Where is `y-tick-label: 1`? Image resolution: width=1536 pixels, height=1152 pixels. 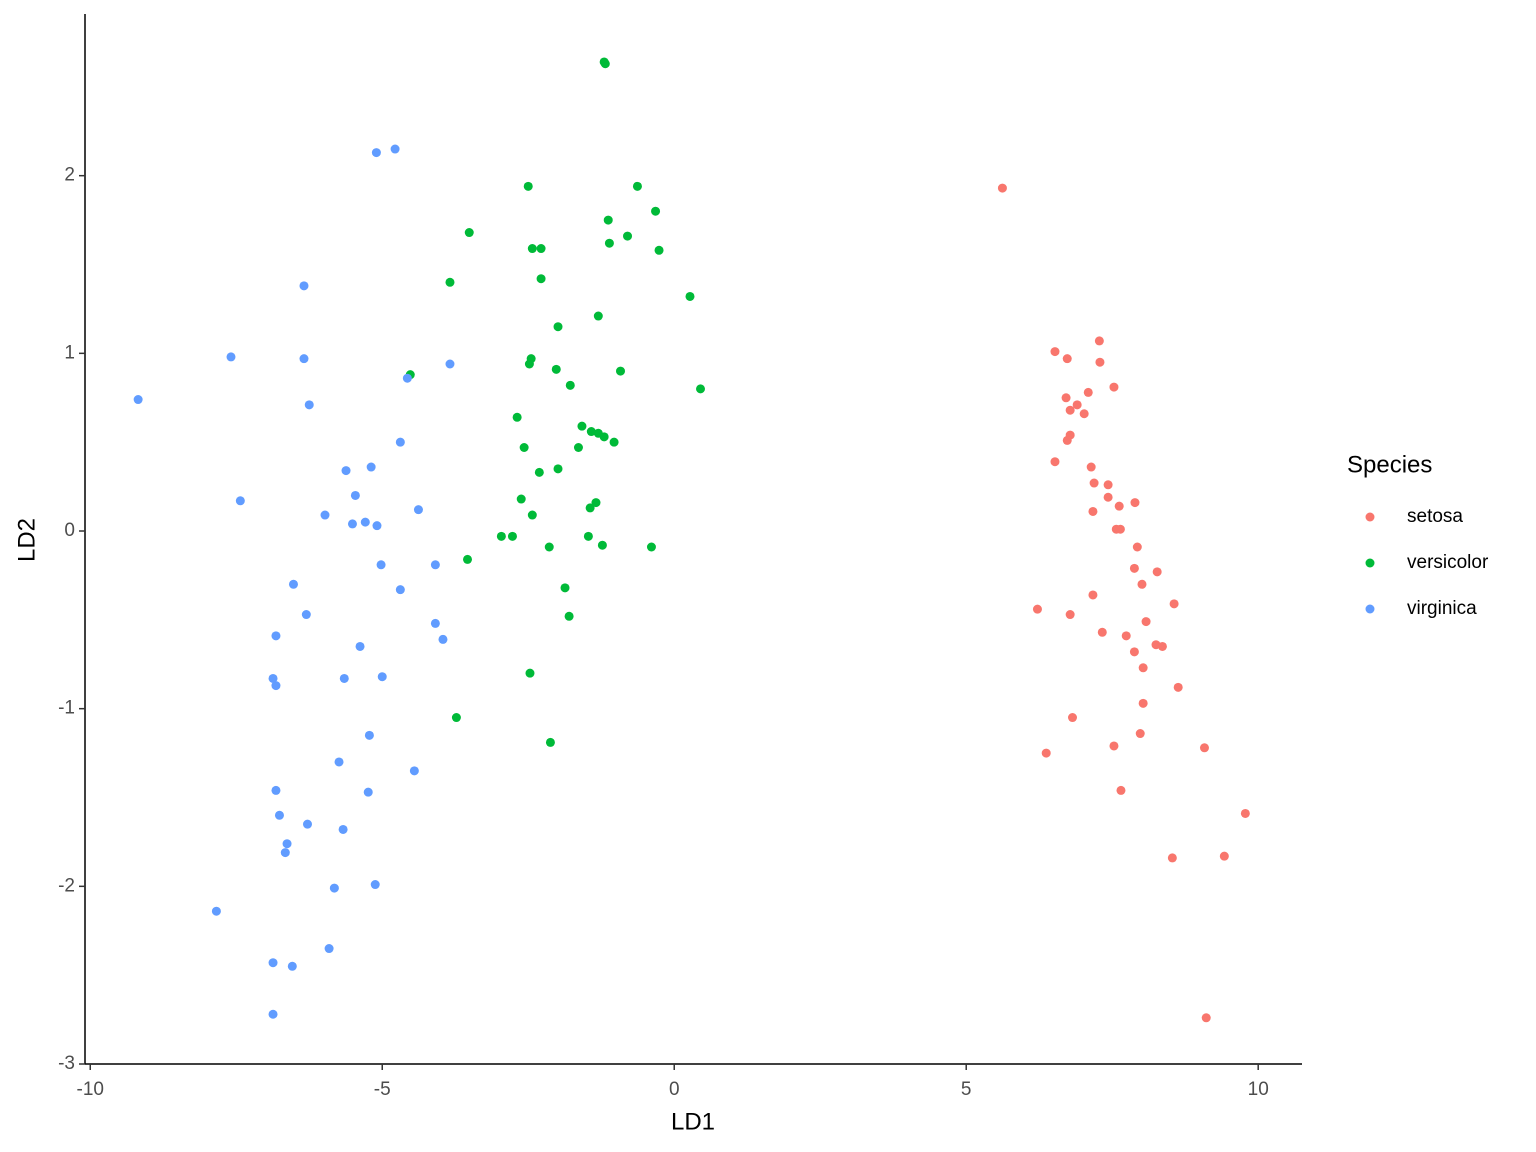
y-tick-label: 1 is located at coordinates (69, 352).